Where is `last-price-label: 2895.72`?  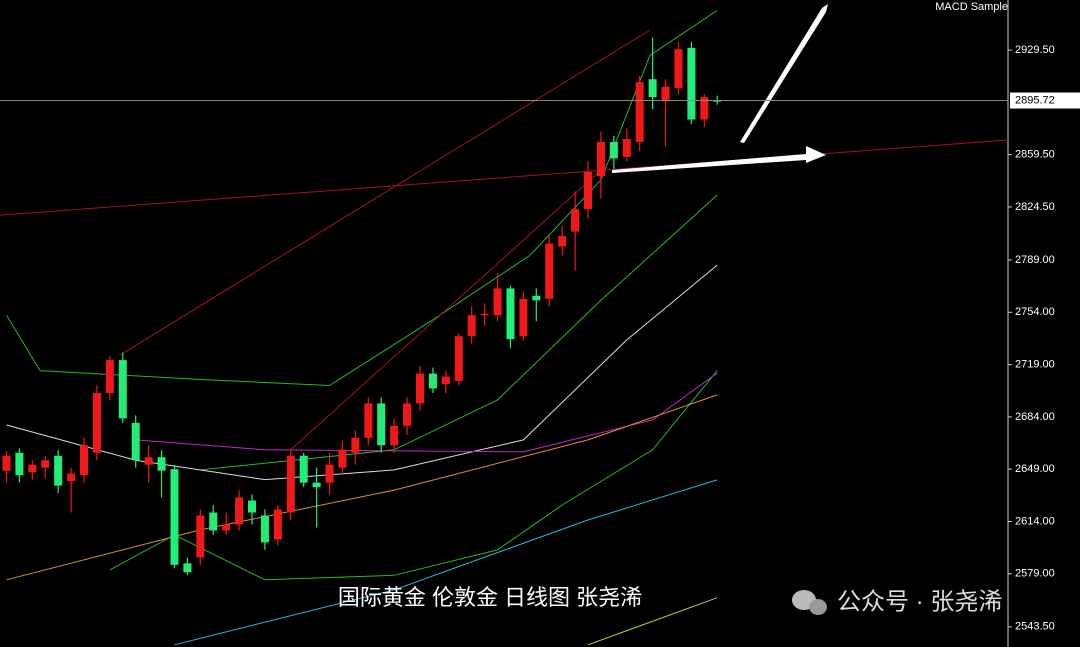
last-price-label: 2895.72 is located at coordinates (1035, 100).